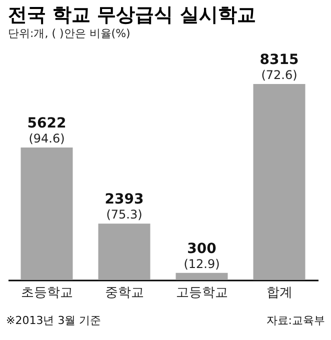 Image resolution: width=331 pixels, height=340 pixels. I want to click on data-label: 300, so click(202, 248).